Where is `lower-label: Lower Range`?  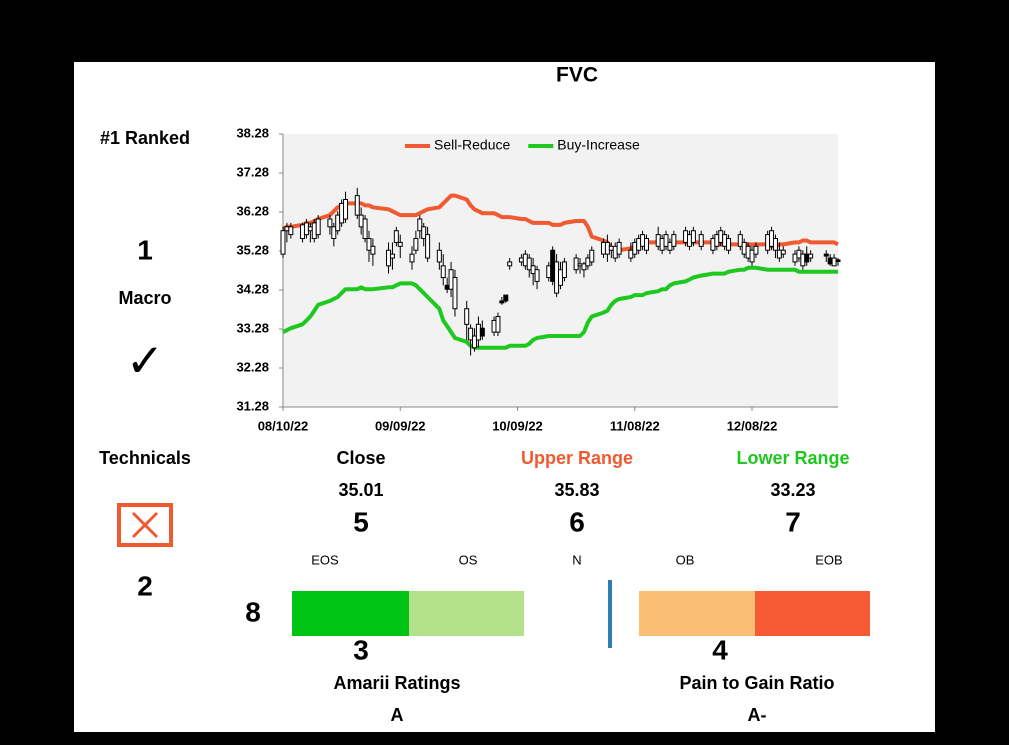
lower-label: Lower Range is located at coordinates (792, 458).